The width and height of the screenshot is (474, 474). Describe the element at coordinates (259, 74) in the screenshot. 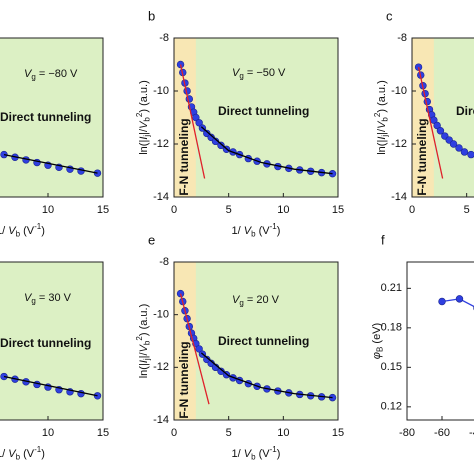

I see `gate-voltage-label: Vg = −50 V` at that location.